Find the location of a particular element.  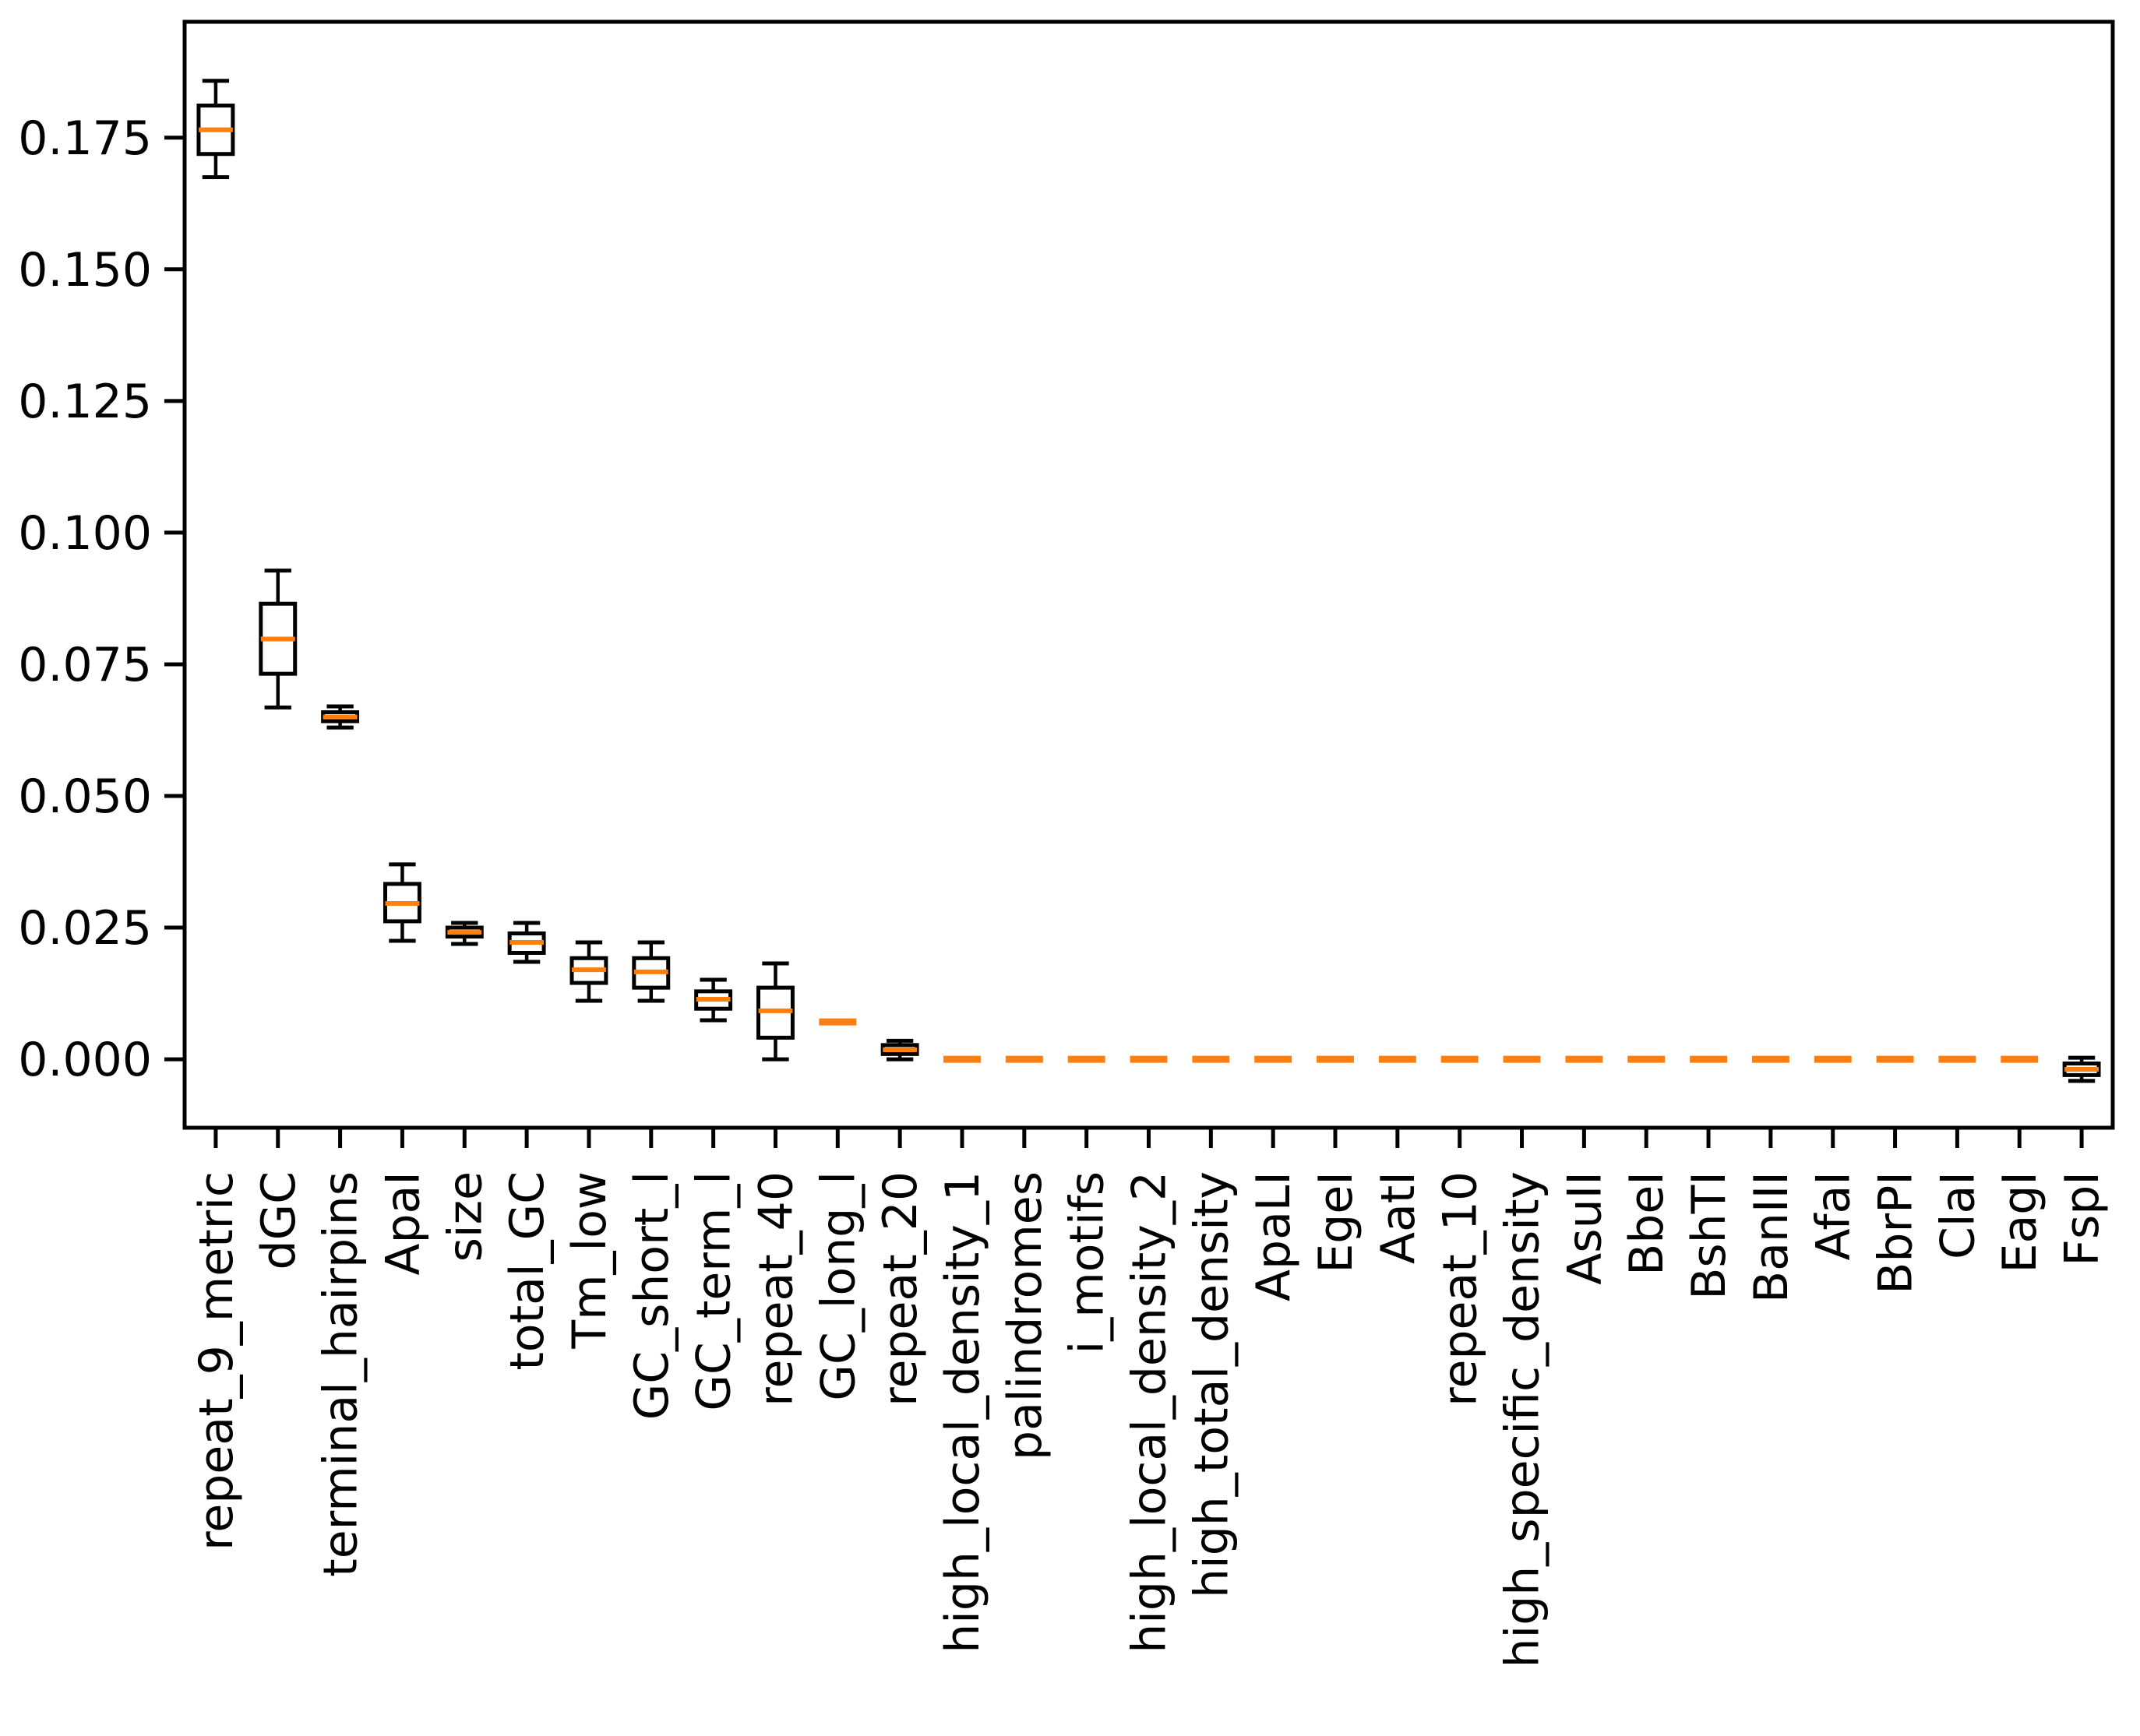

x-tick-label: GC_term_l is located at coordinates (714, 1291).